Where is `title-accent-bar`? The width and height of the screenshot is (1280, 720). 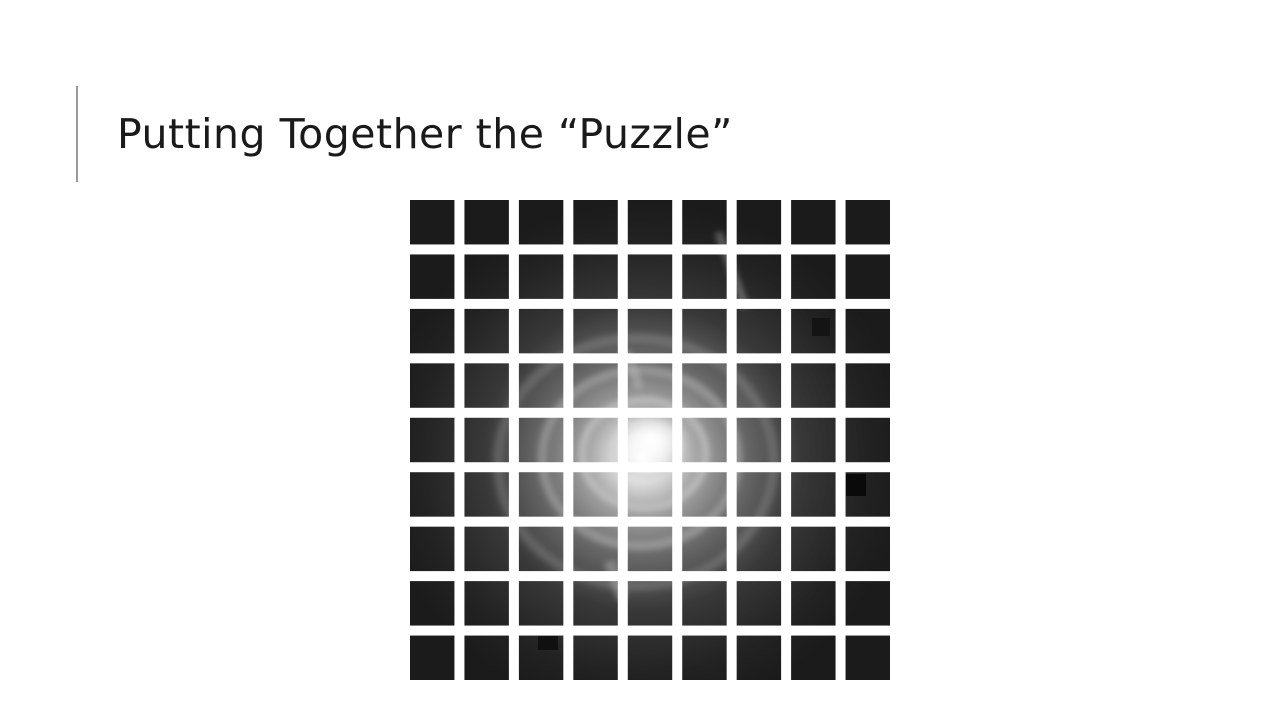
title-accent-bar is located at coordinates (77, 134).